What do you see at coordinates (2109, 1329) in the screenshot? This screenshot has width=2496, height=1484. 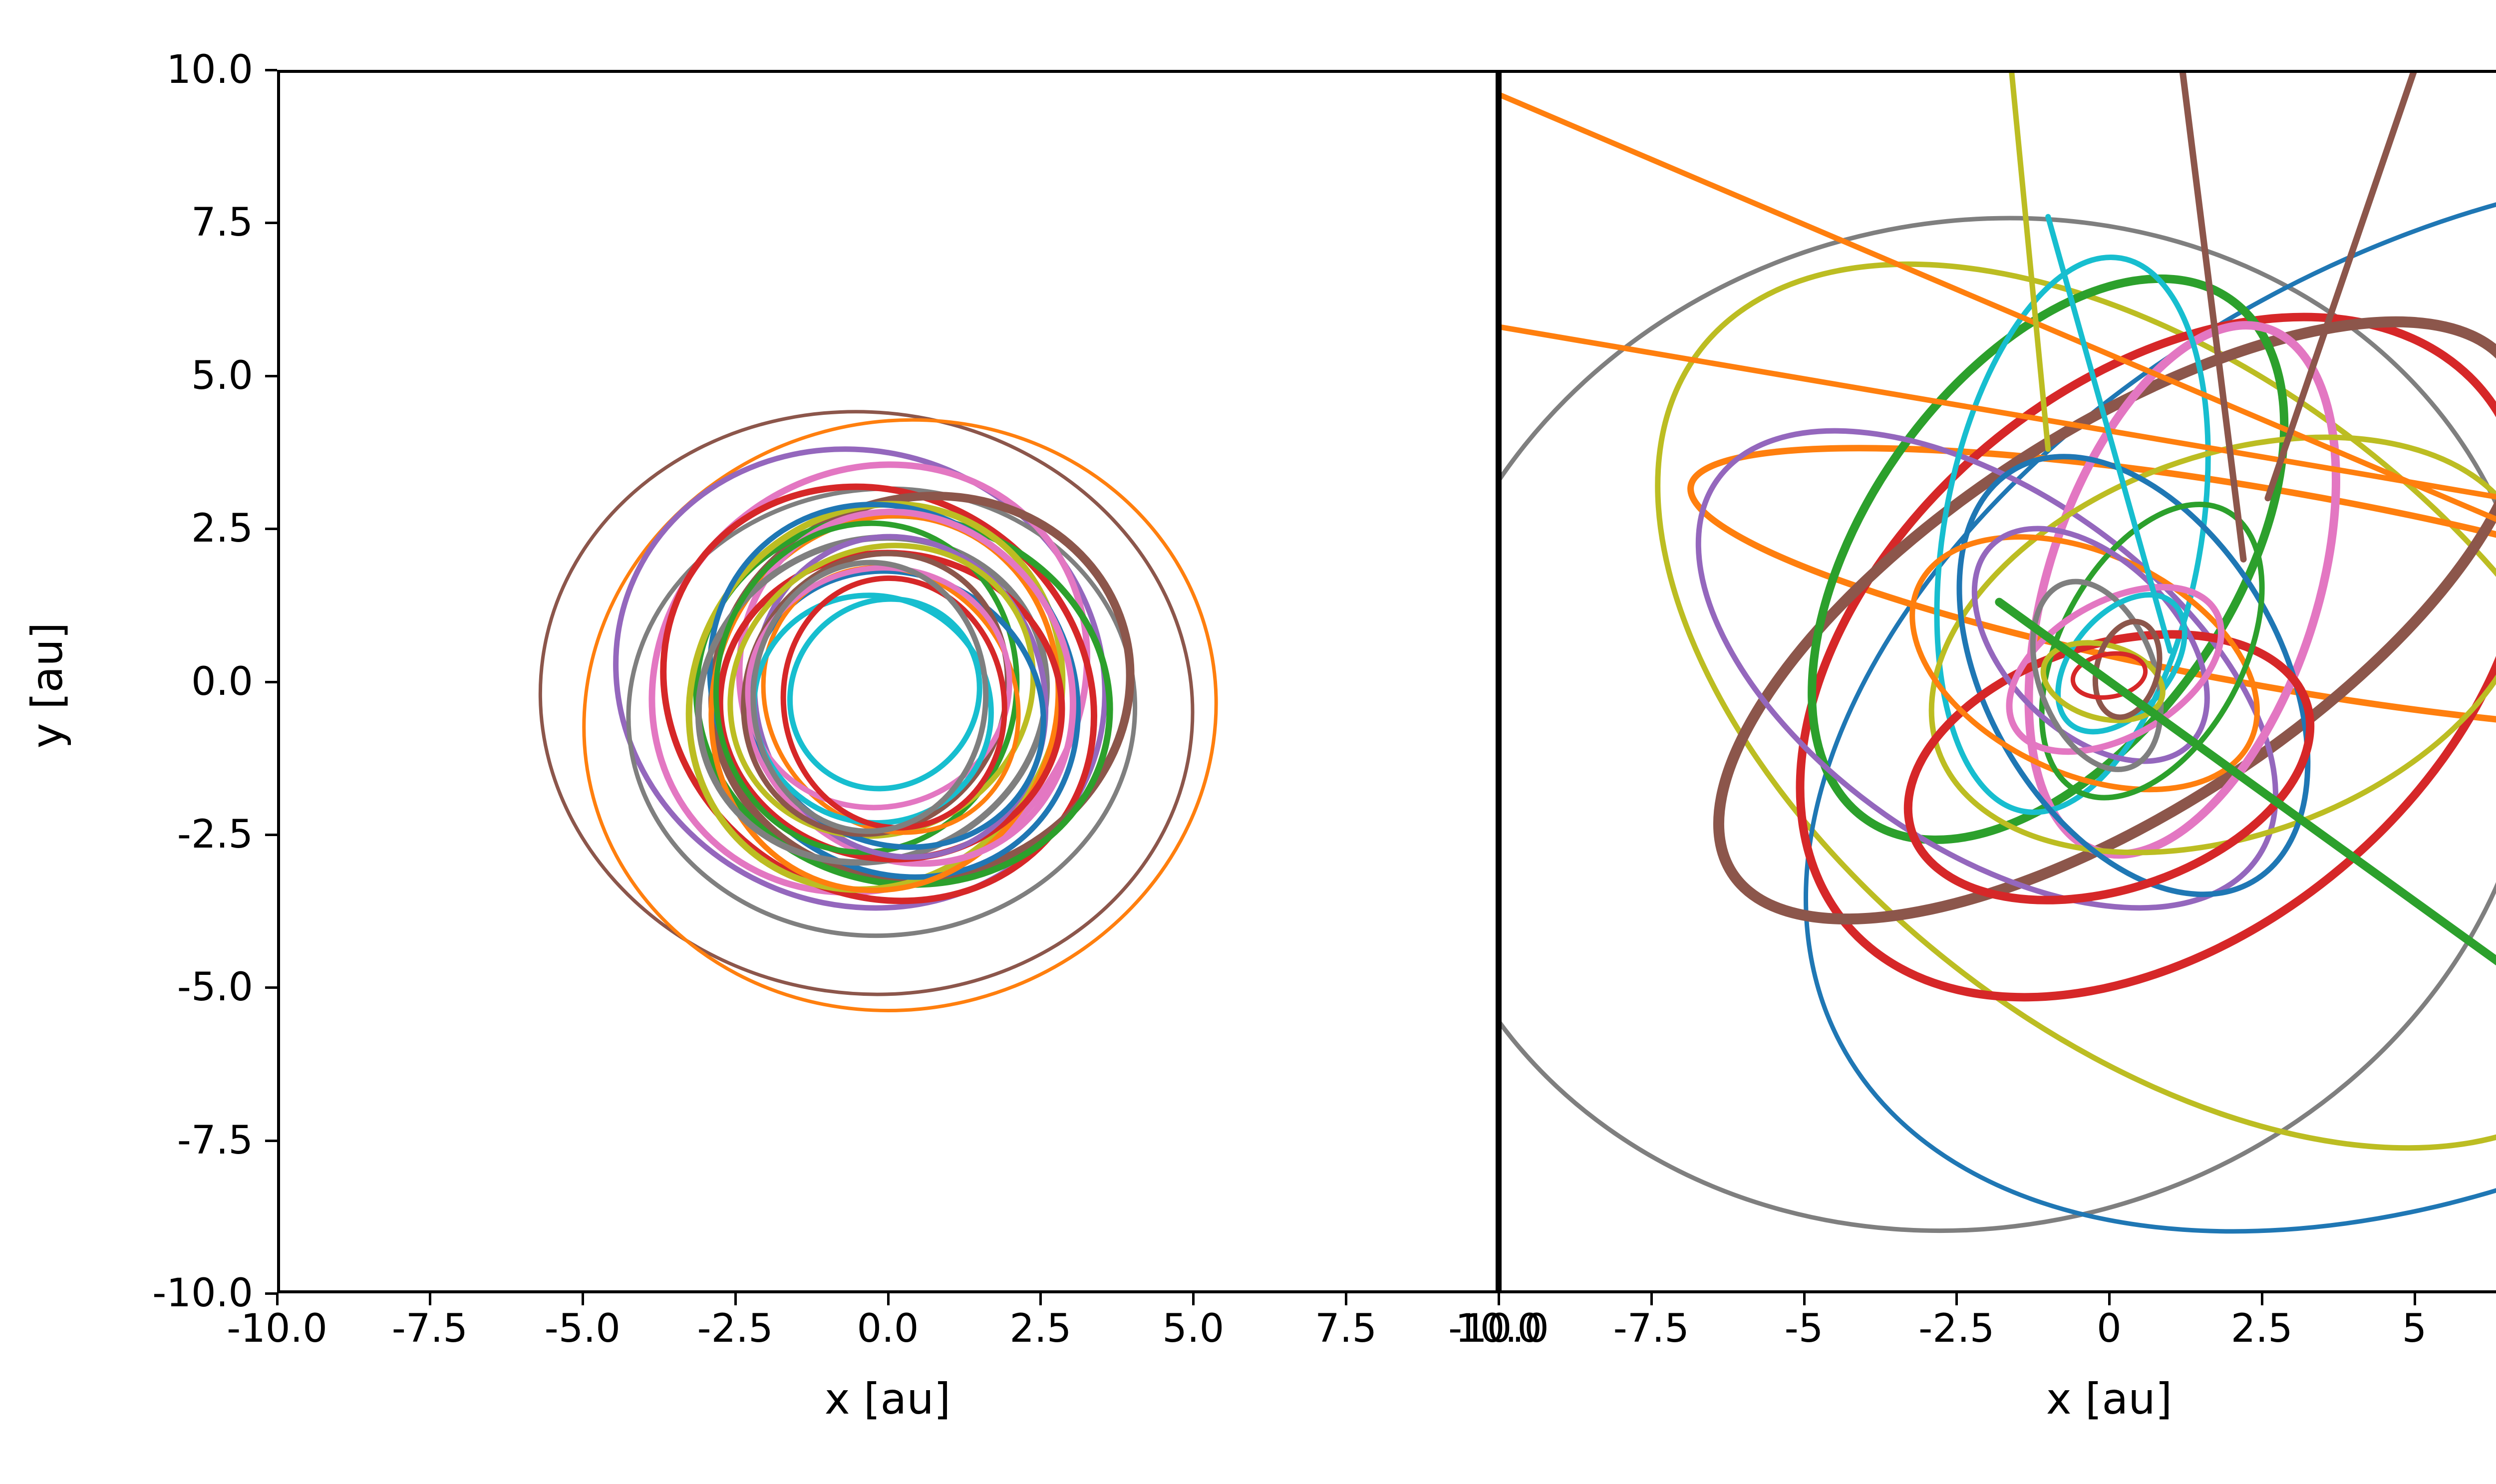 I see `x-tick-label: 0` at bounding box center [2109, 1329].